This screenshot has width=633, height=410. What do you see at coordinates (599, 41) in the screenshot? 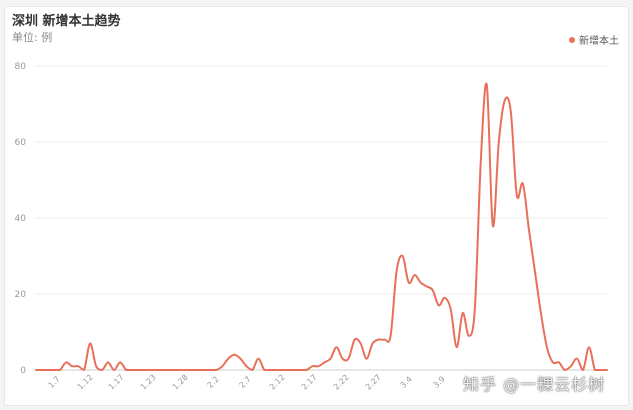
I see `legend-label: 新增本土` at bounding box center [599, 41].